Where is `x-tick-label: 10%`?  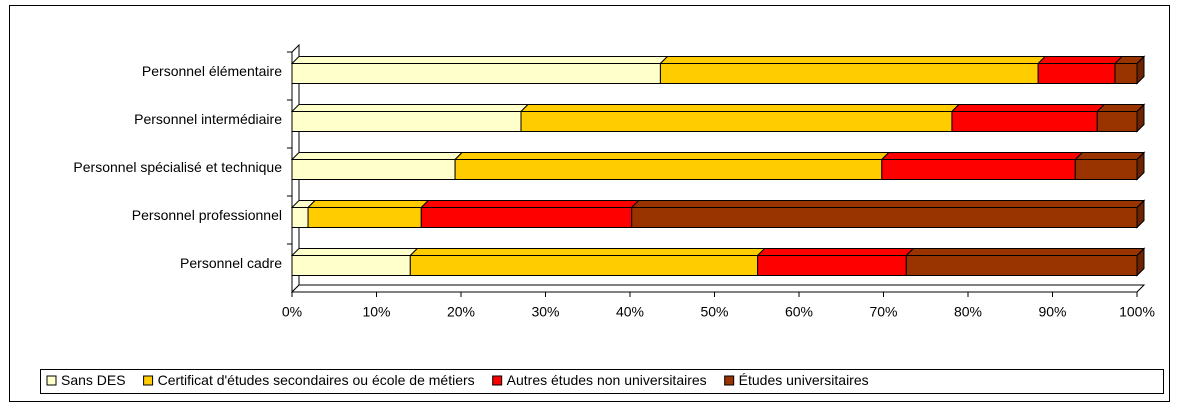
x-tick-label: 10% is located at coordinates (376, 312).